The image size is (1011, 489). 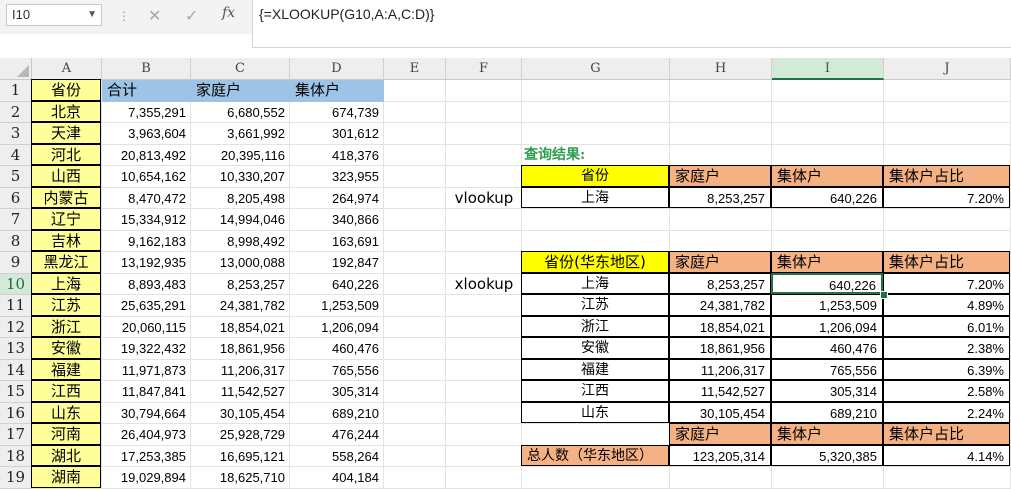 I want to click on cell-C6, so click(x=240, y=198).